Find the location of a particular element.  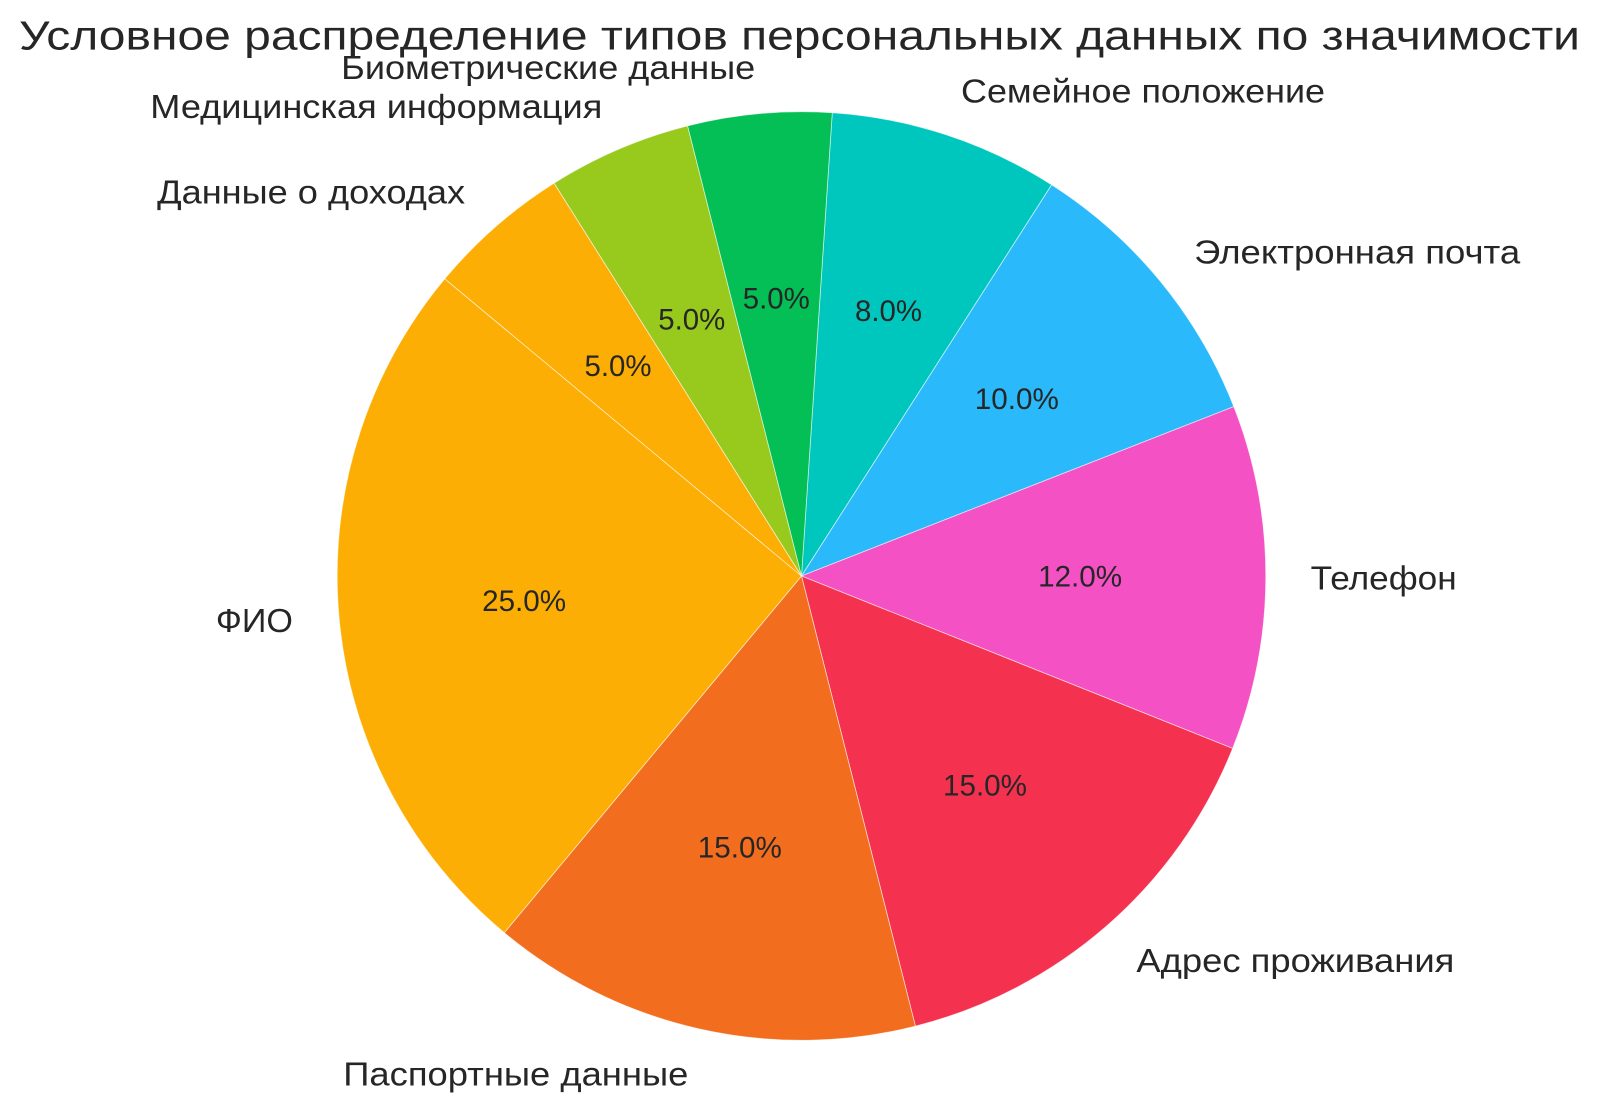

svg-text: ФИО is located at coordinates (254, 621).